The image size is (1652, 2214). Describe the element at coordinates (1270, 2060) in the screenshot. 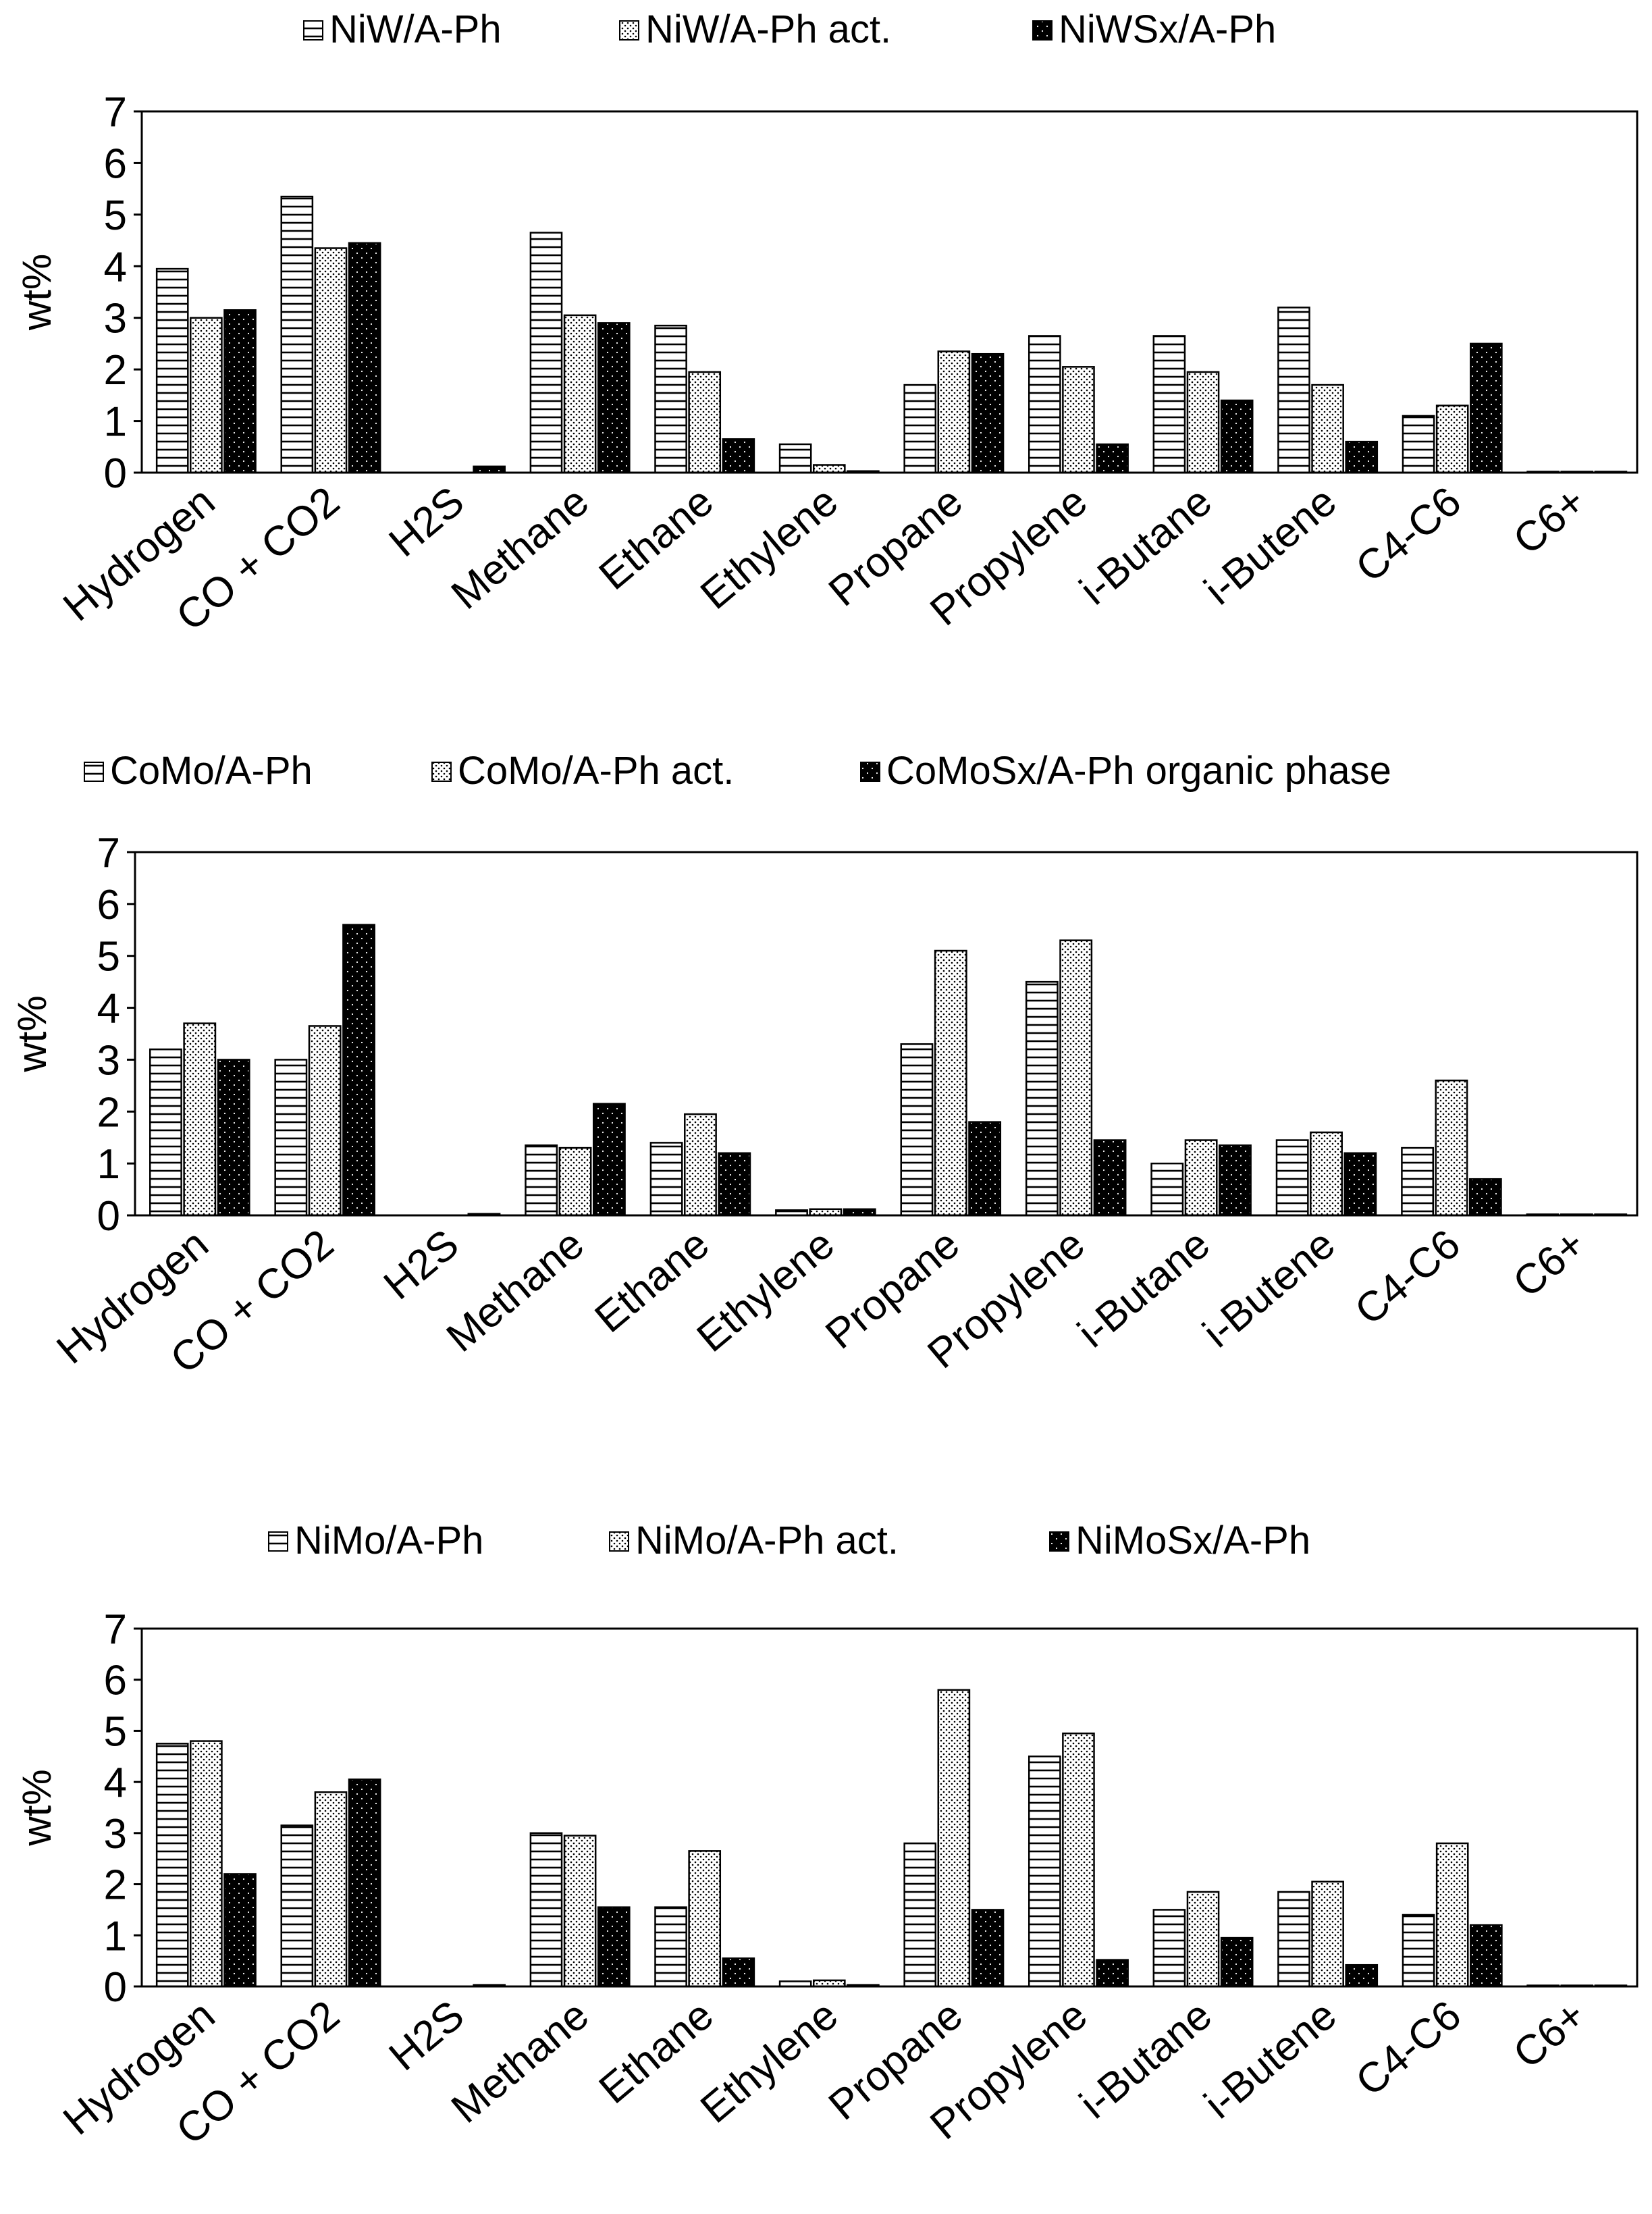

I see `x-tick-label-9: i-Butene` at that location.